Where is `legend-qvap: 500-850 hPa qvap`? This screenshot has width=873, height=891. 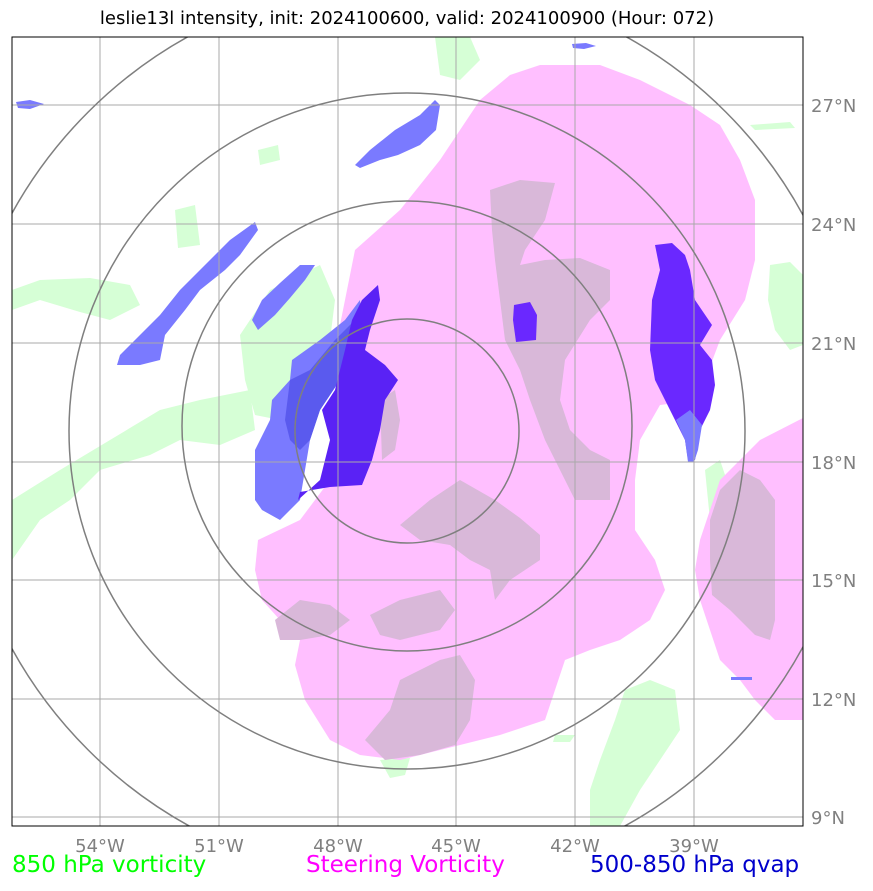
legend-qvap: 500-850 hPa qvap is located at coordinates (695, 865).